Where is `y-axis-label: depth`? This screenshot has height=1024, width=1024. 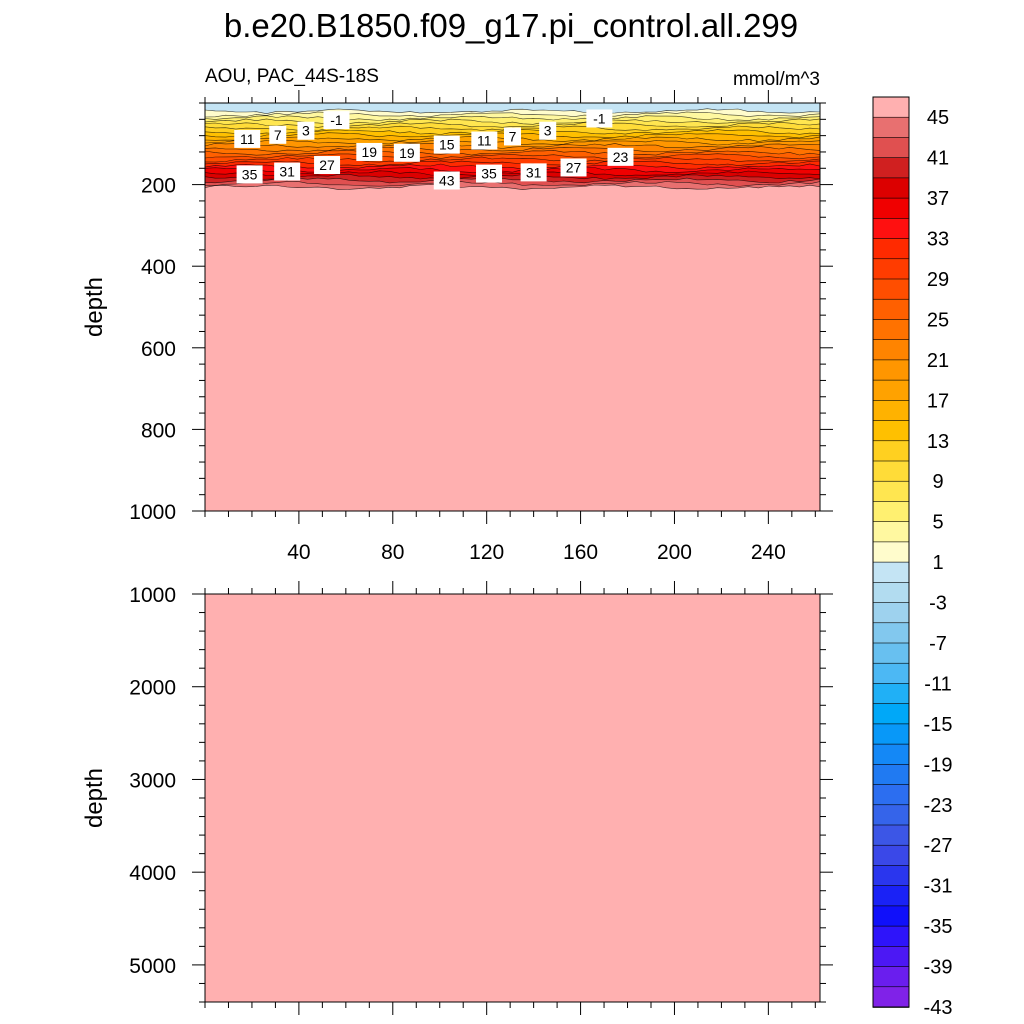
y-axis-label: depth is located at coordinates (94, 798).